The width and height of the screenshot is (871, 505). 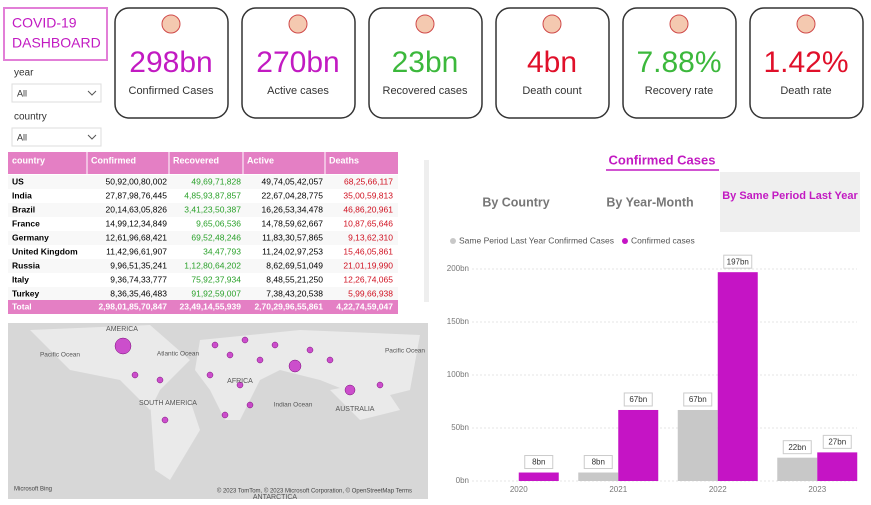 I want to click on table-header-cell: Active, so click(x=260, y=160).